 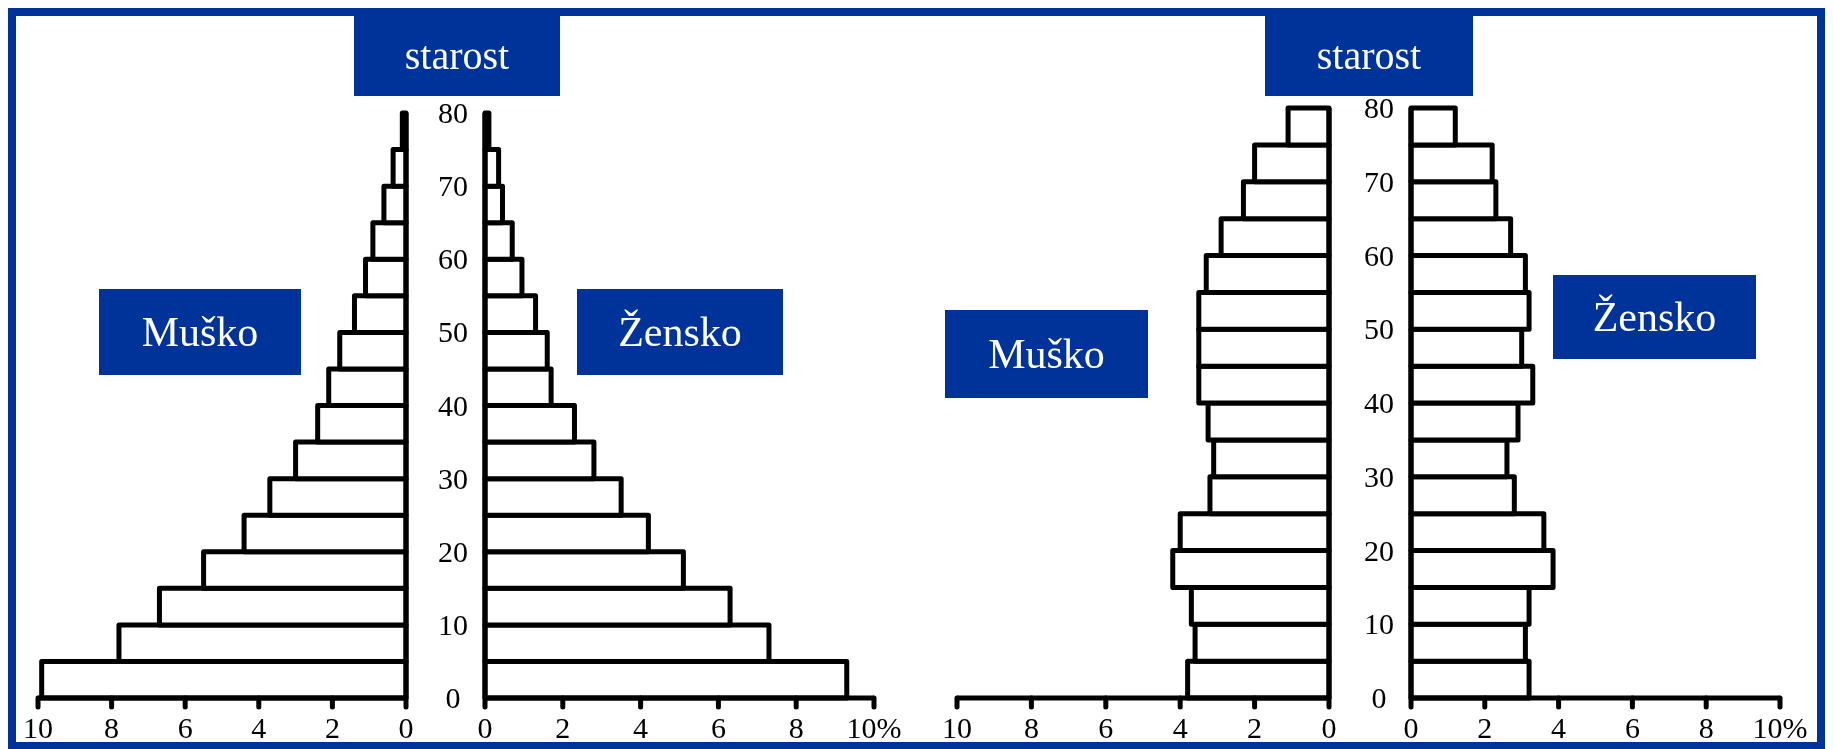 What do you see at coordinates (1046, 354) in the screenshot?
I see `text: Muško` at bounding box center [1046, 354].